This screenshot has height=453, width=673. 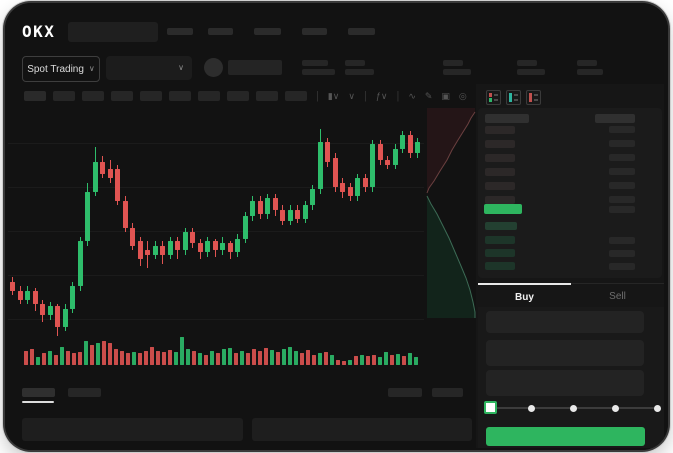 What do you see at coordinates (513, 97) in the screenshot?
I see `orderbook-mode-bids-icon` at bounding box center [513, 97].